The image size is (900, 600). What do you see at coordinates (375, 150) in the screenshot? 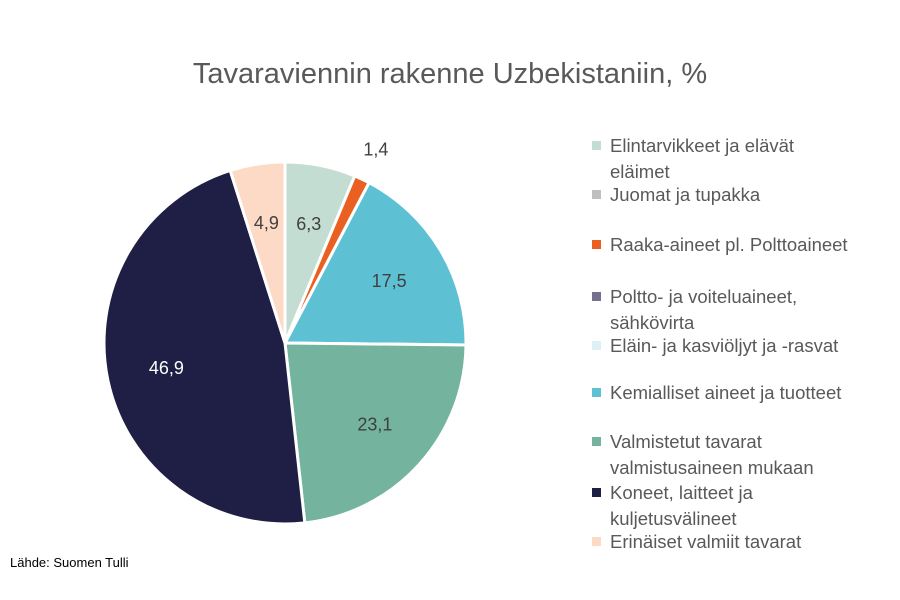
I see `data-label: 1,4` at bounding box center [375, 150].